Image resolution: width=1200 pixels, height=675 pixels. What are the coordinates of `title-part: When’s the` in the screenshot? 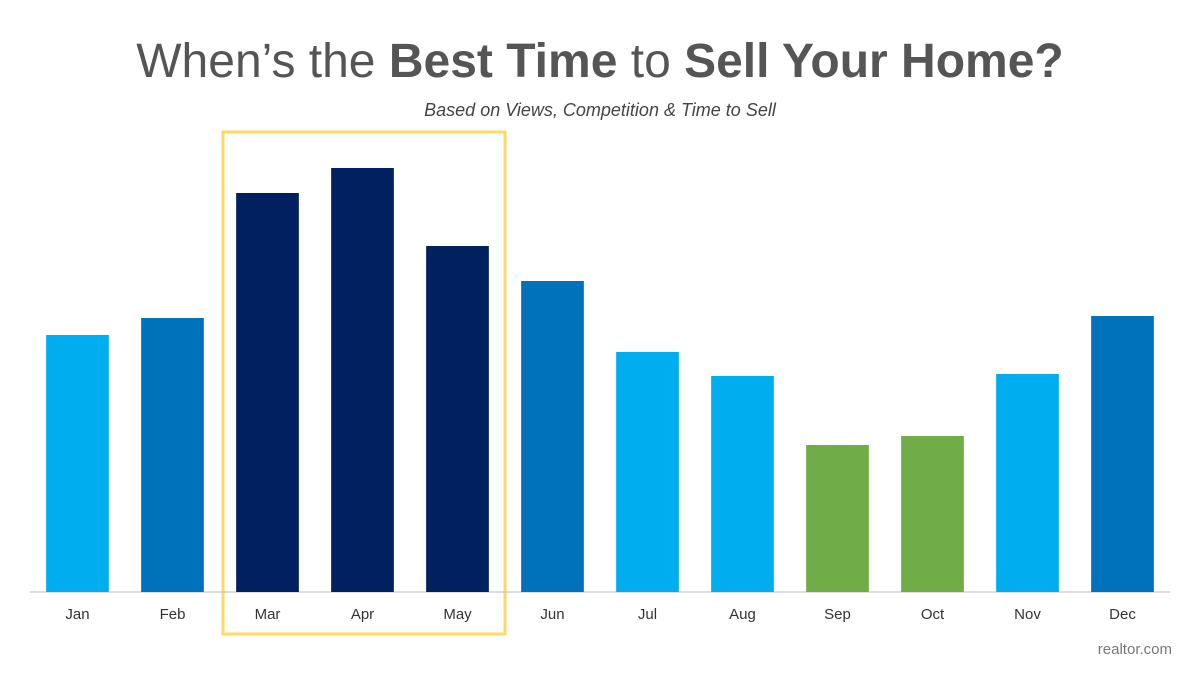 It's located at (262, 61).